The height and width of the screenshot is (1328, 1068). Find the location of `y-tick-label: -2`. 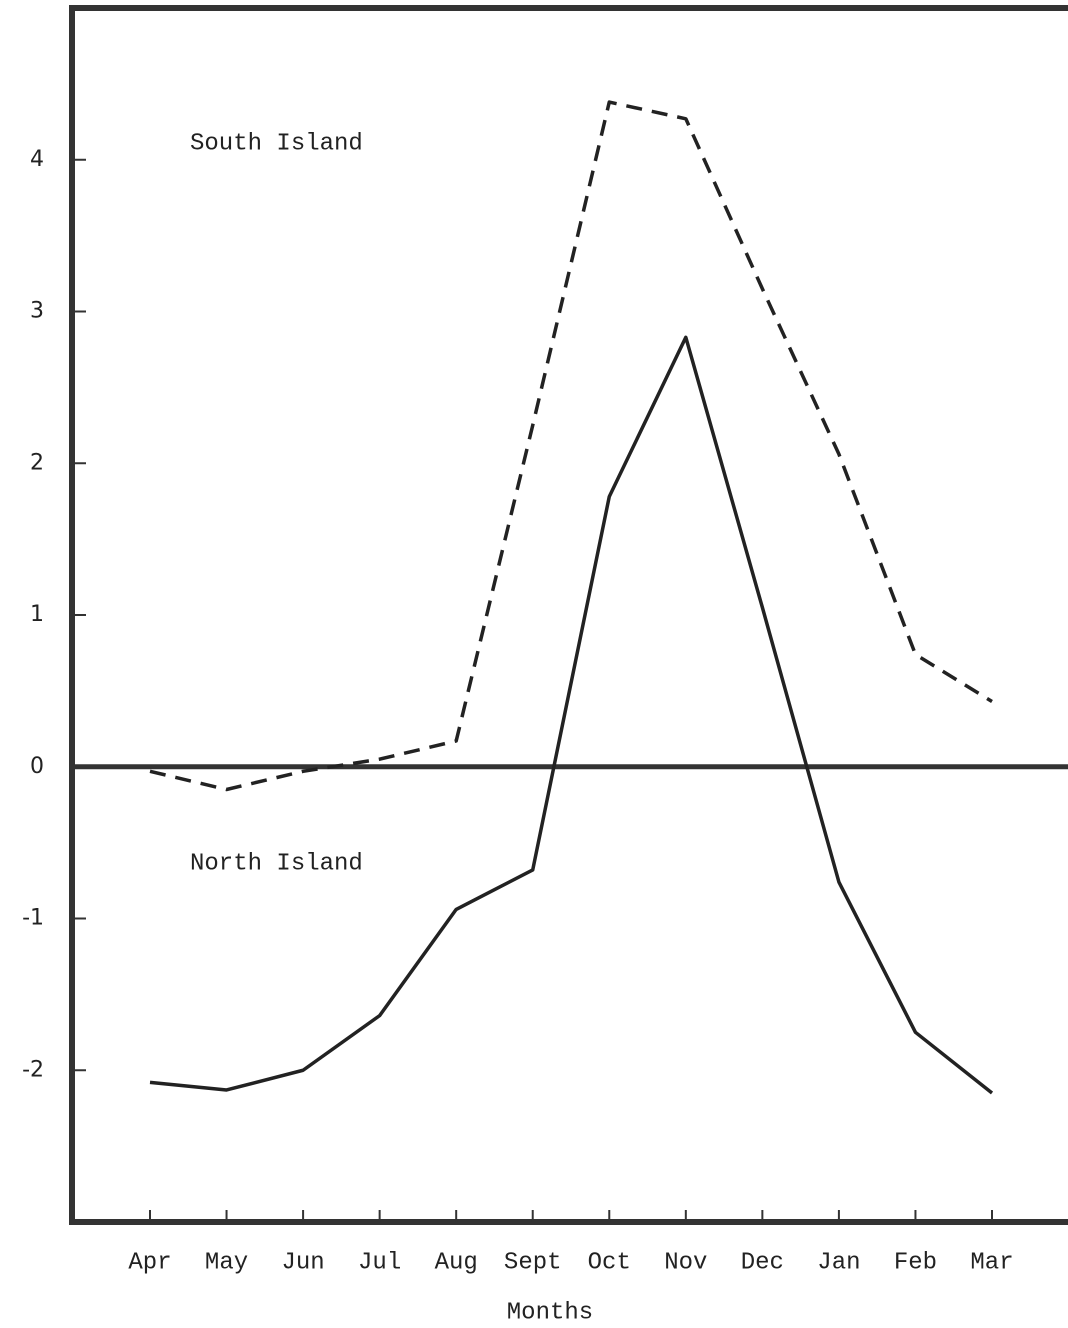

y-tick-label: -2 is located at coordinates (33, 1069).